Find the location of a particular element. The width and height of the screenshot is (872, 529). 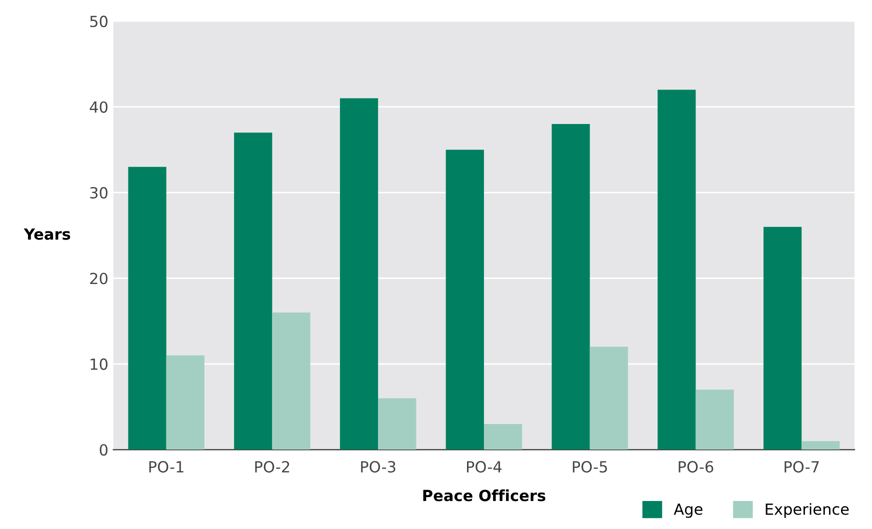

x-tick-label: PO-5 is located at coordinates (589, 467).